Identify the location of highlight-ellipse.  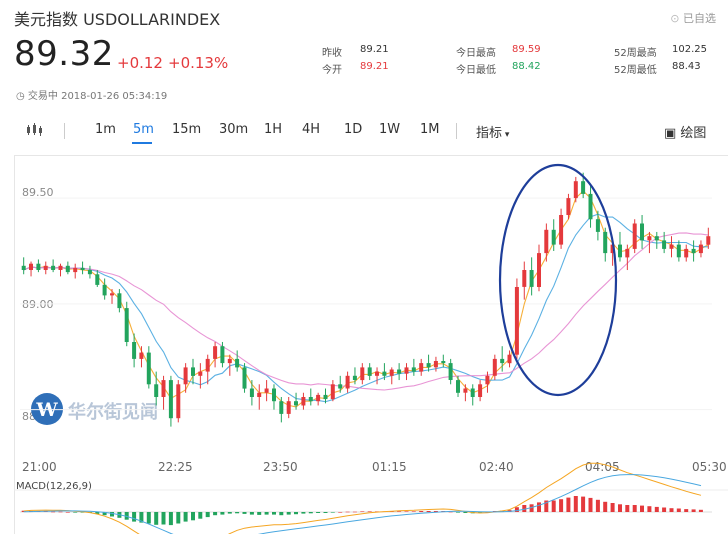
(558, 280).